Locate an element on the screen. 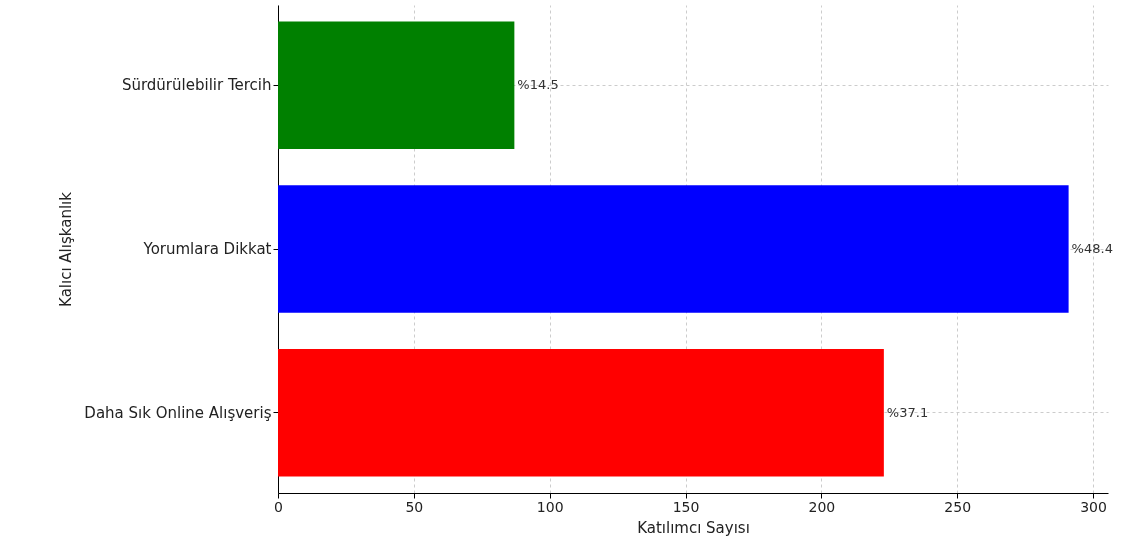 This screenshot has height=549, width=1129. x-axis-title: Katılımcı Sayısı is located at coordinates (693, 527).